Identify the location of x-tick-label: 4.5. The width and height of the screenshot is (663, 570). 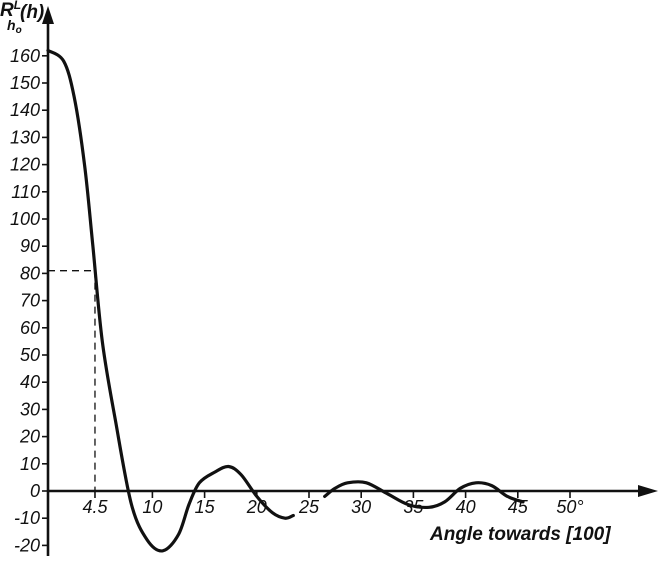
(95, 507).